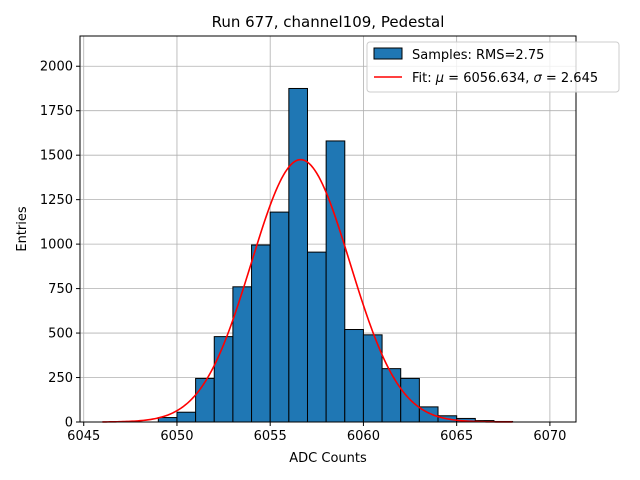  I want to click on x-tick-label: 6060, so click(363, 436).